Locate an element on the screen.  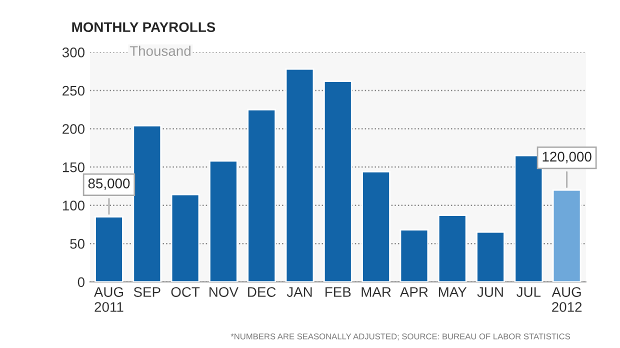
x-tick-label: AUG 2011 is located at coordinates (109, 299).